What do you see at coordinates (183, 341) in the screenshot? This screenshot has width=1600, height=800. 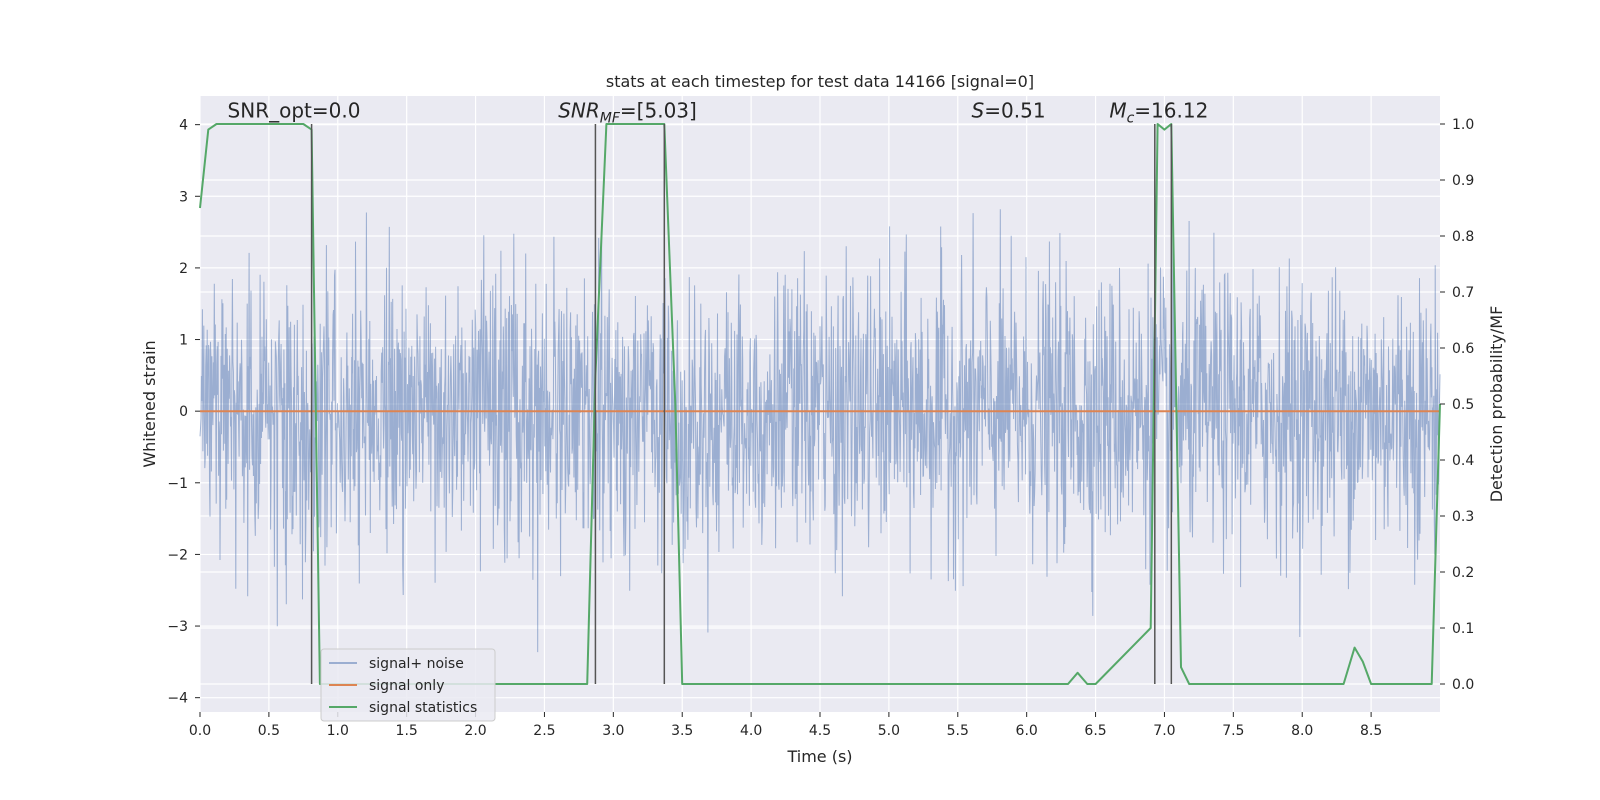 I see `y-tick-label: 1` at bounding box center [183, 341].